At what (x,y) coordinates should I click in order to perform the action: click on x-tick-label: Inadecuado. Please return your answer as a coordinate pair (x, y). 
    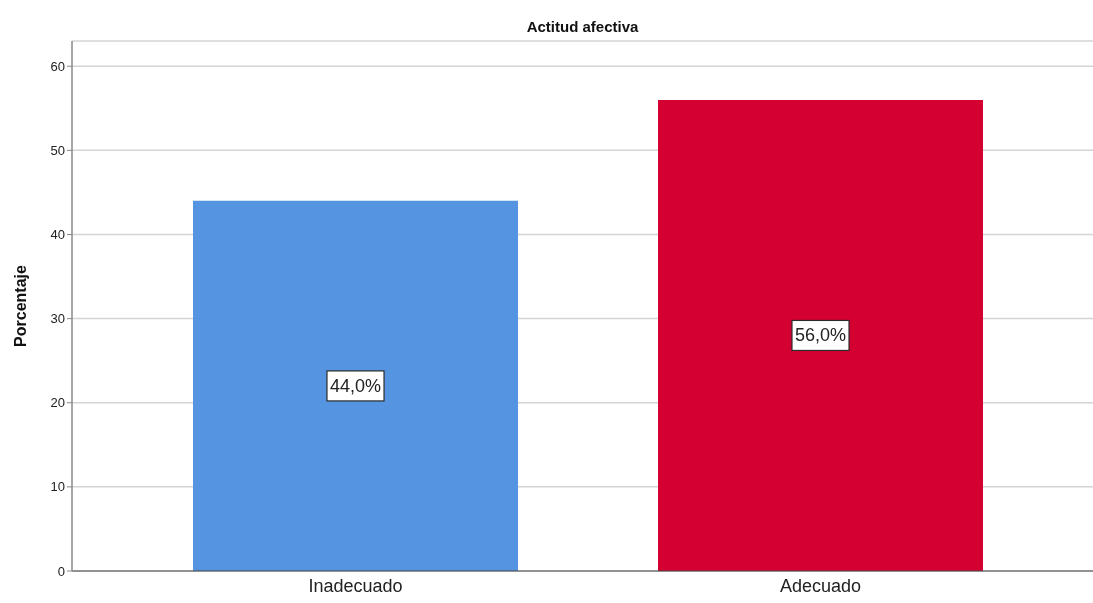
    Looking at the image, I should click on (355, 585).